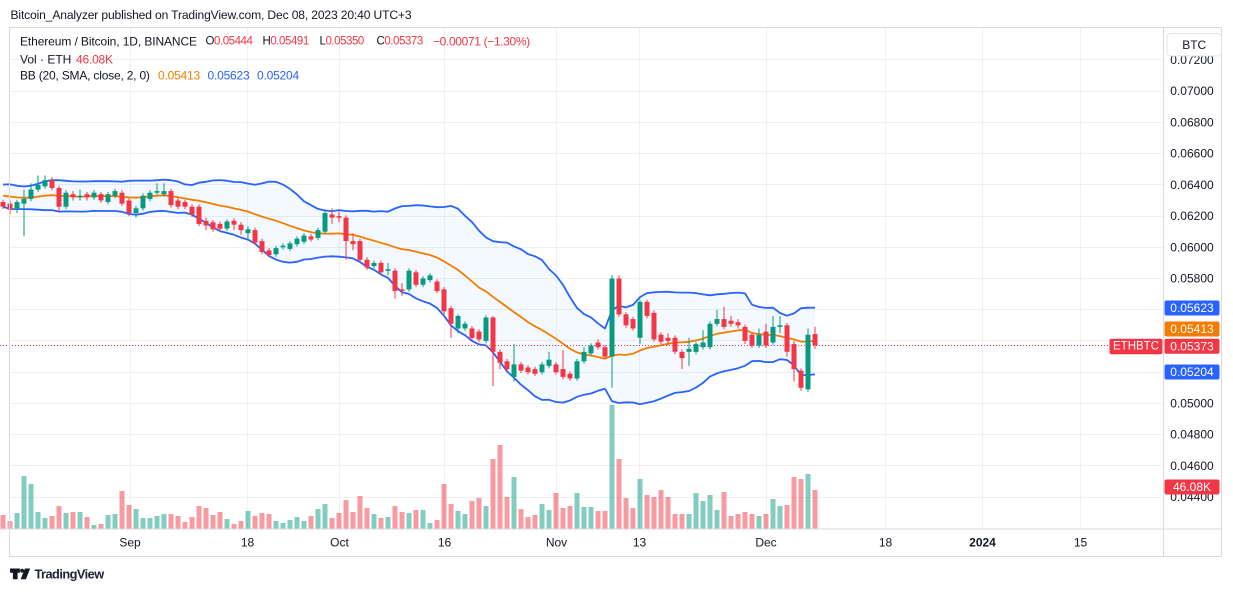 The height and width of the screenshot is (597, 1233). Describe the element at coordinates (45, 60) in the screenshot. I see `svg-text: Vol · ETH` at that location.